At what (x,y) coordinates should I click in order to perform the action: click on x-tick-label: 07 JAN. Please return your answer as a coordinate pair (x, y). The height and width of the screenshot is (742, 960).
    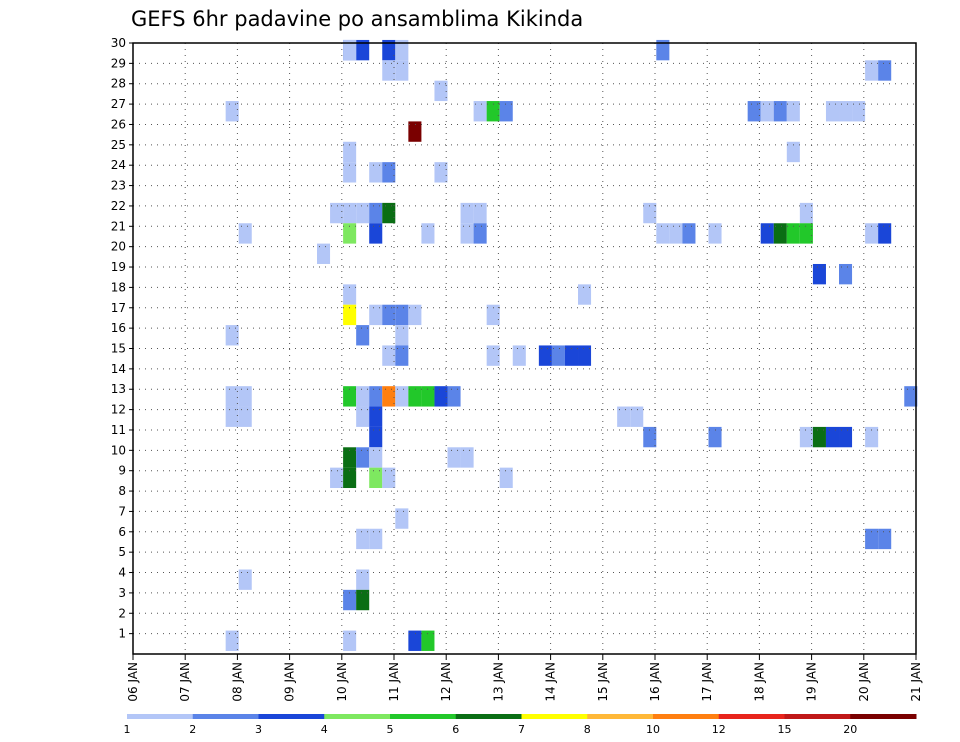
    Looking at the image, I should click on (185, 682).